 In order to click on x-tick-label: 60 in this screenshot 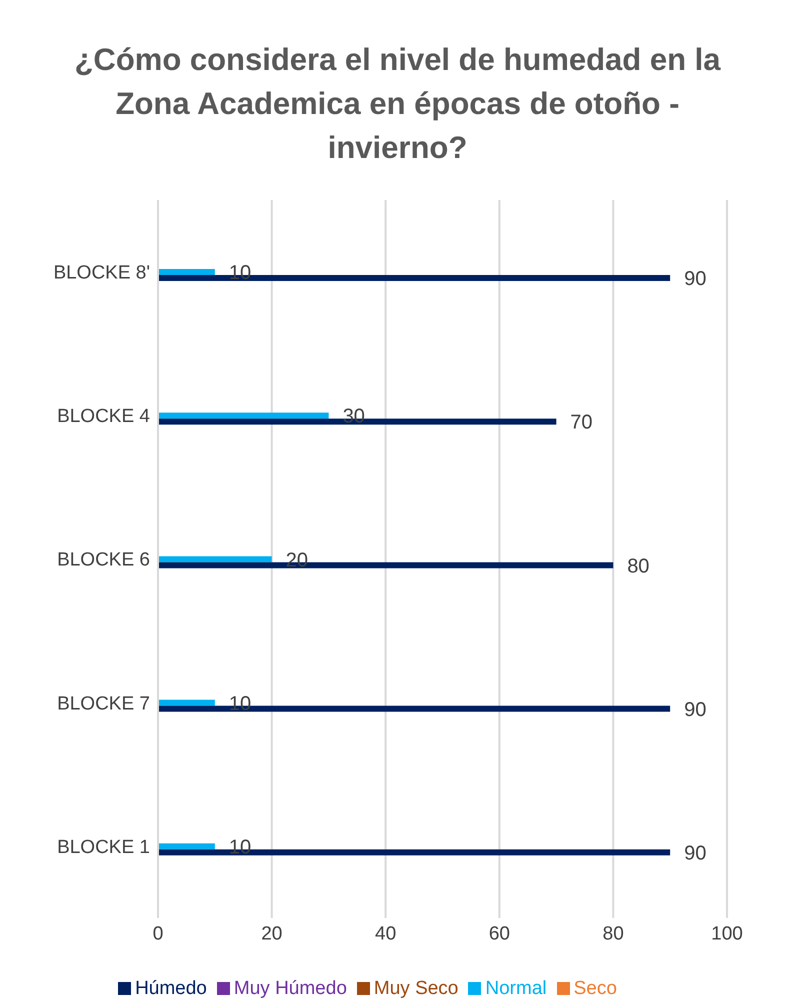, I will do `click(499, 933)`.